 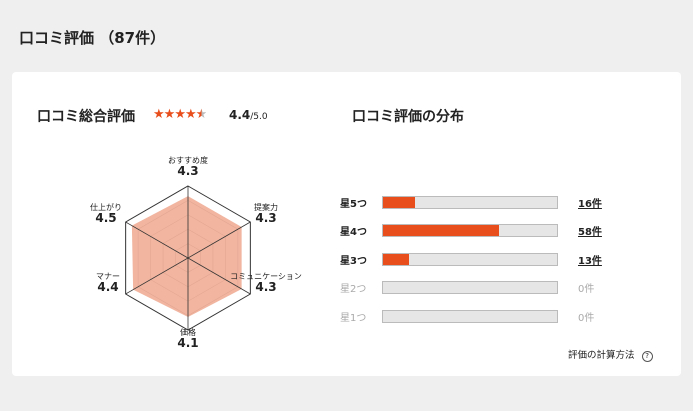 I want to click on axis-value: 4.4, so click(x=108, y=287).